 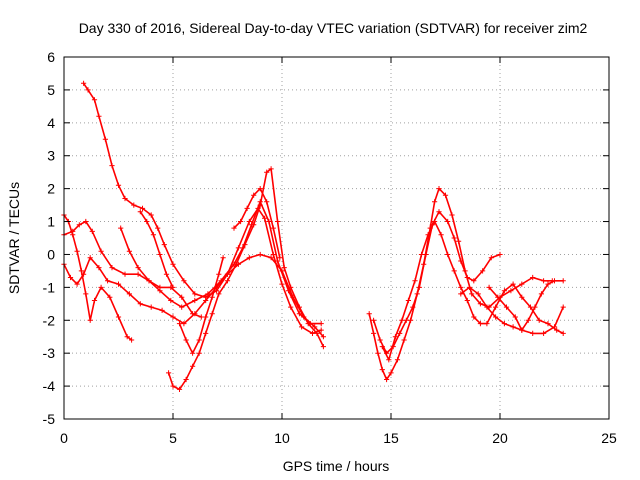 What do you see at coordinates (49, 419) in the screenshot?
I see `y-tick-label: -5` at bounding box center [49, 419].